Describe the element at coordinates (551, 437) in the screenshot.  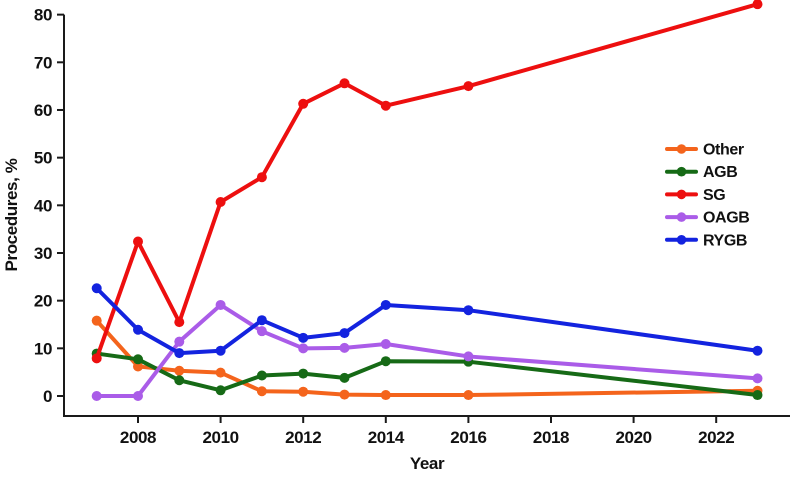
I see `x-tick-label: 2018` at that location.